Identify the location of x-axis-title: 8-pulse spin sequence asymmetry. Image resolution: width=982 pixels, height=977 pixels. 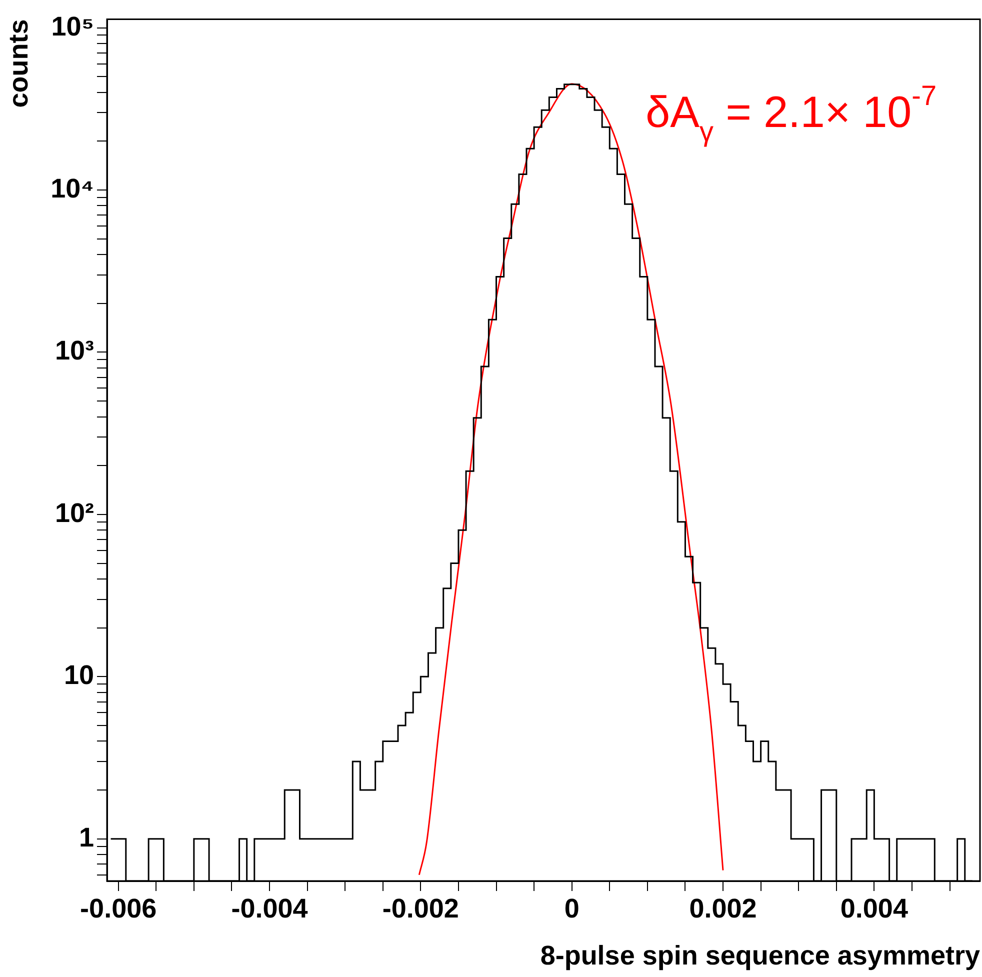
(760, 955).